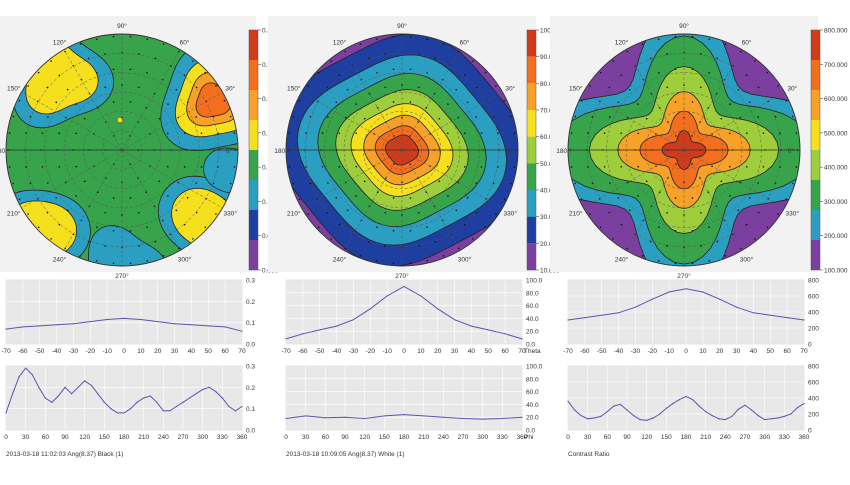 The width and height of the screenshot is (850, 485). Describe the element at coordinates (185, 43) in the screenshot. I see `angle-label: 60°` at that location.